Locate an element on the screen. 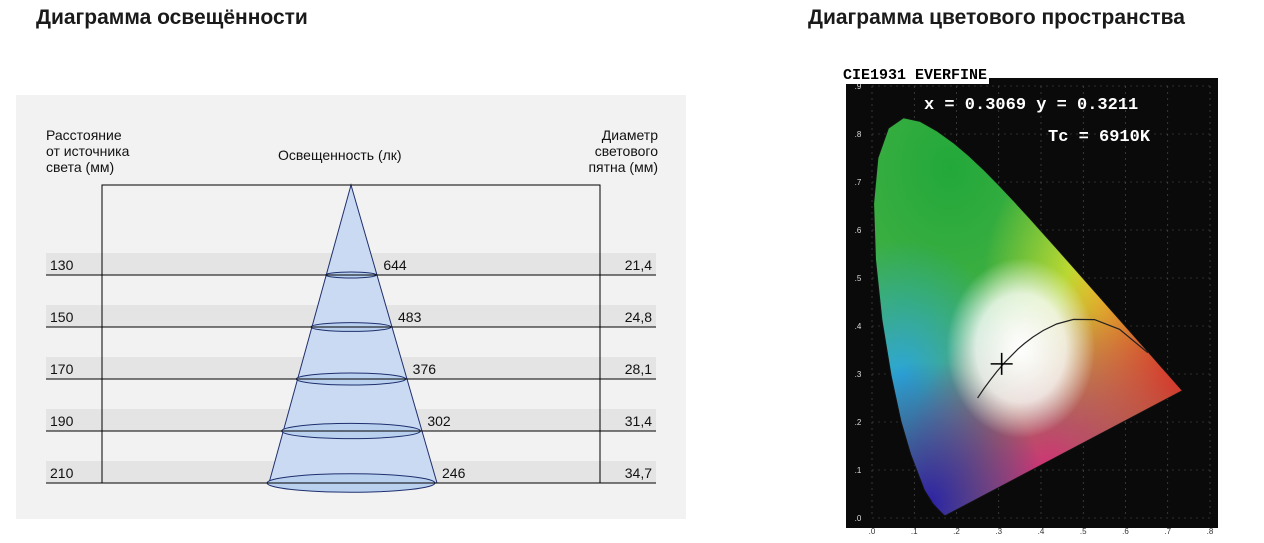  cie-x-tick-label: .4 is located at coordinates (1041, 531).